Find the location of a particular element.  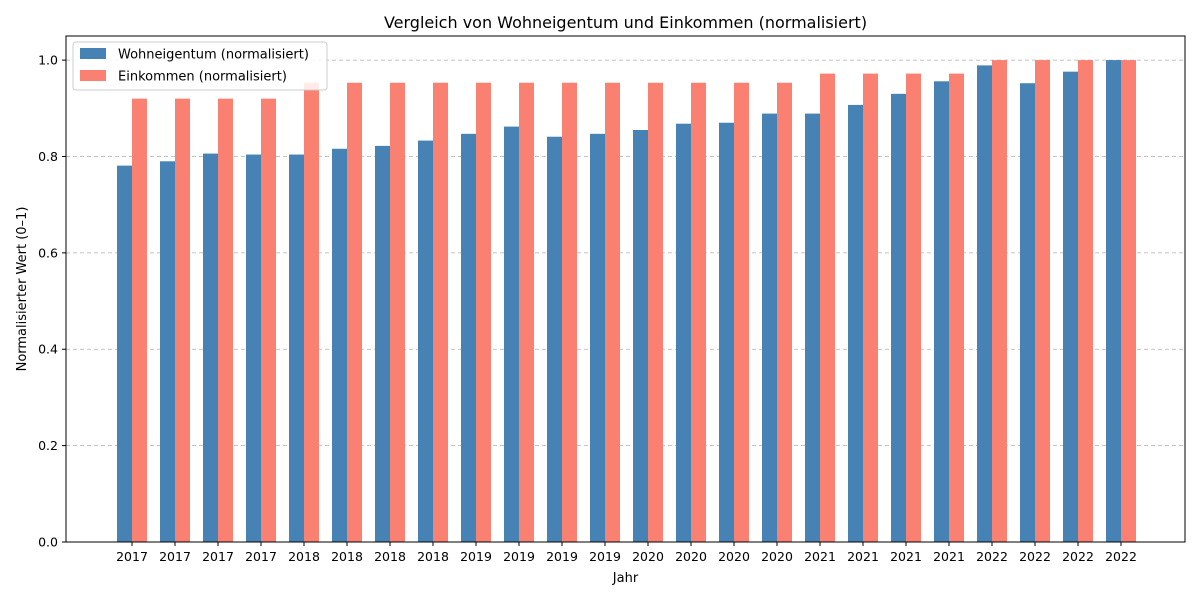

legend-box is located at coordinates (200, 66).